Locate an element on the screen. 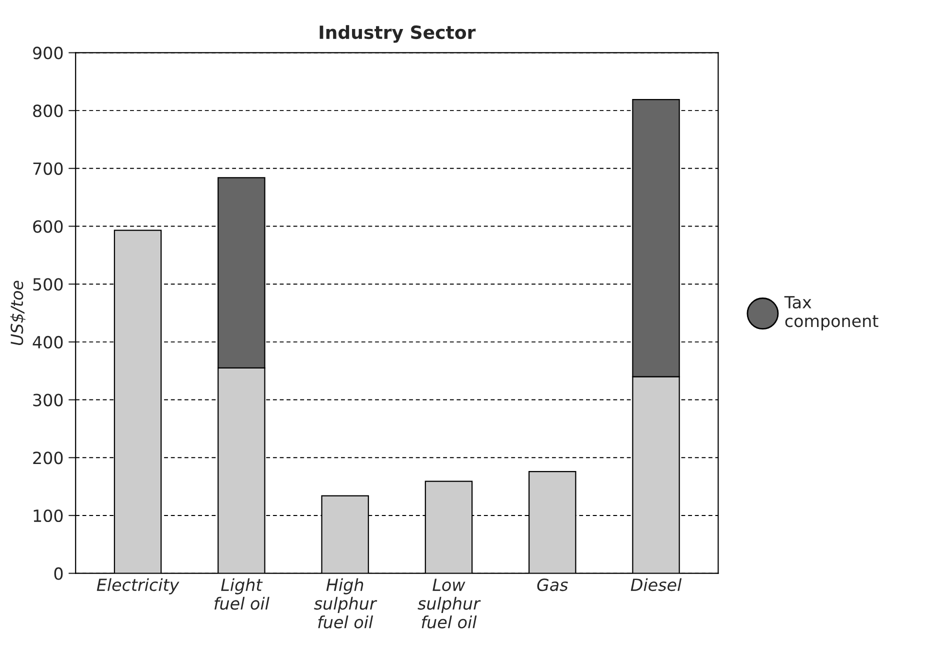 This screenshot has height=659, width=945. y-tick-label: 700 is located at coordinates (48, 168).